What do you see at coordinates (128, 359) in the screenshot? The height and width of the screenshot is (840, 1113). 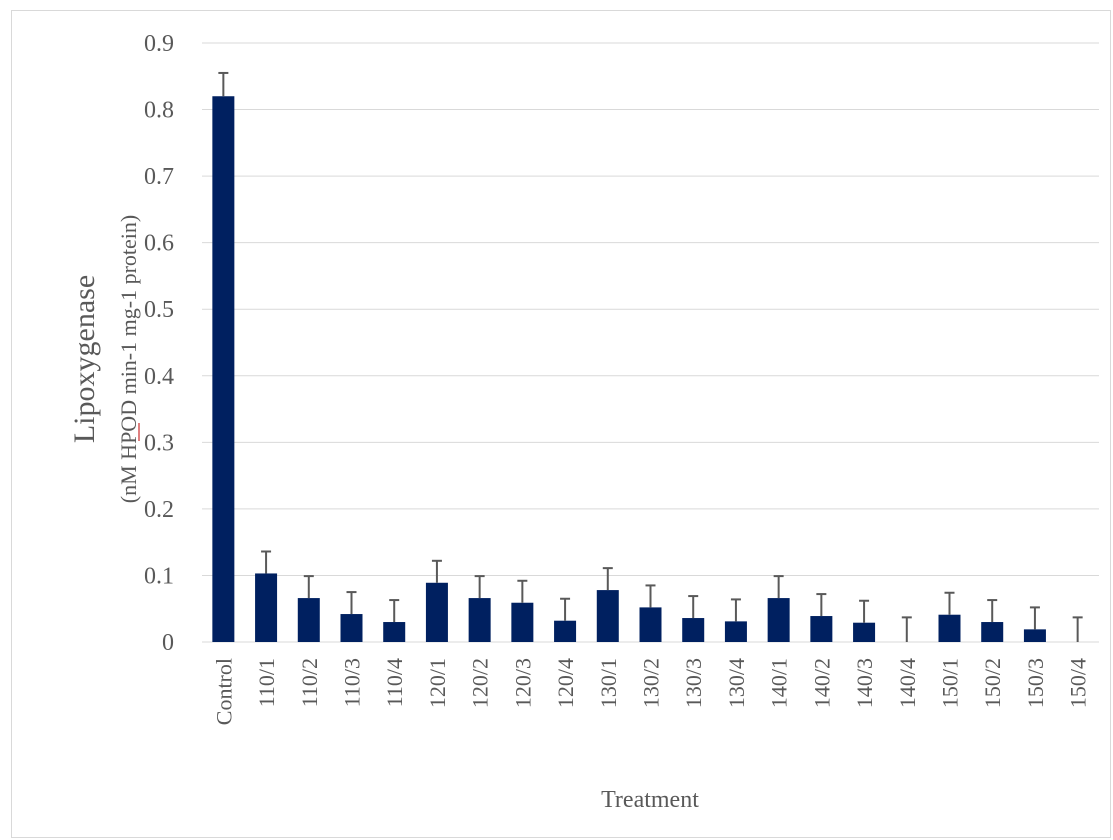 I see `y-axis-units: (nM HPOD min-1 mg-1 protein)` at bounding box center [128, 359].